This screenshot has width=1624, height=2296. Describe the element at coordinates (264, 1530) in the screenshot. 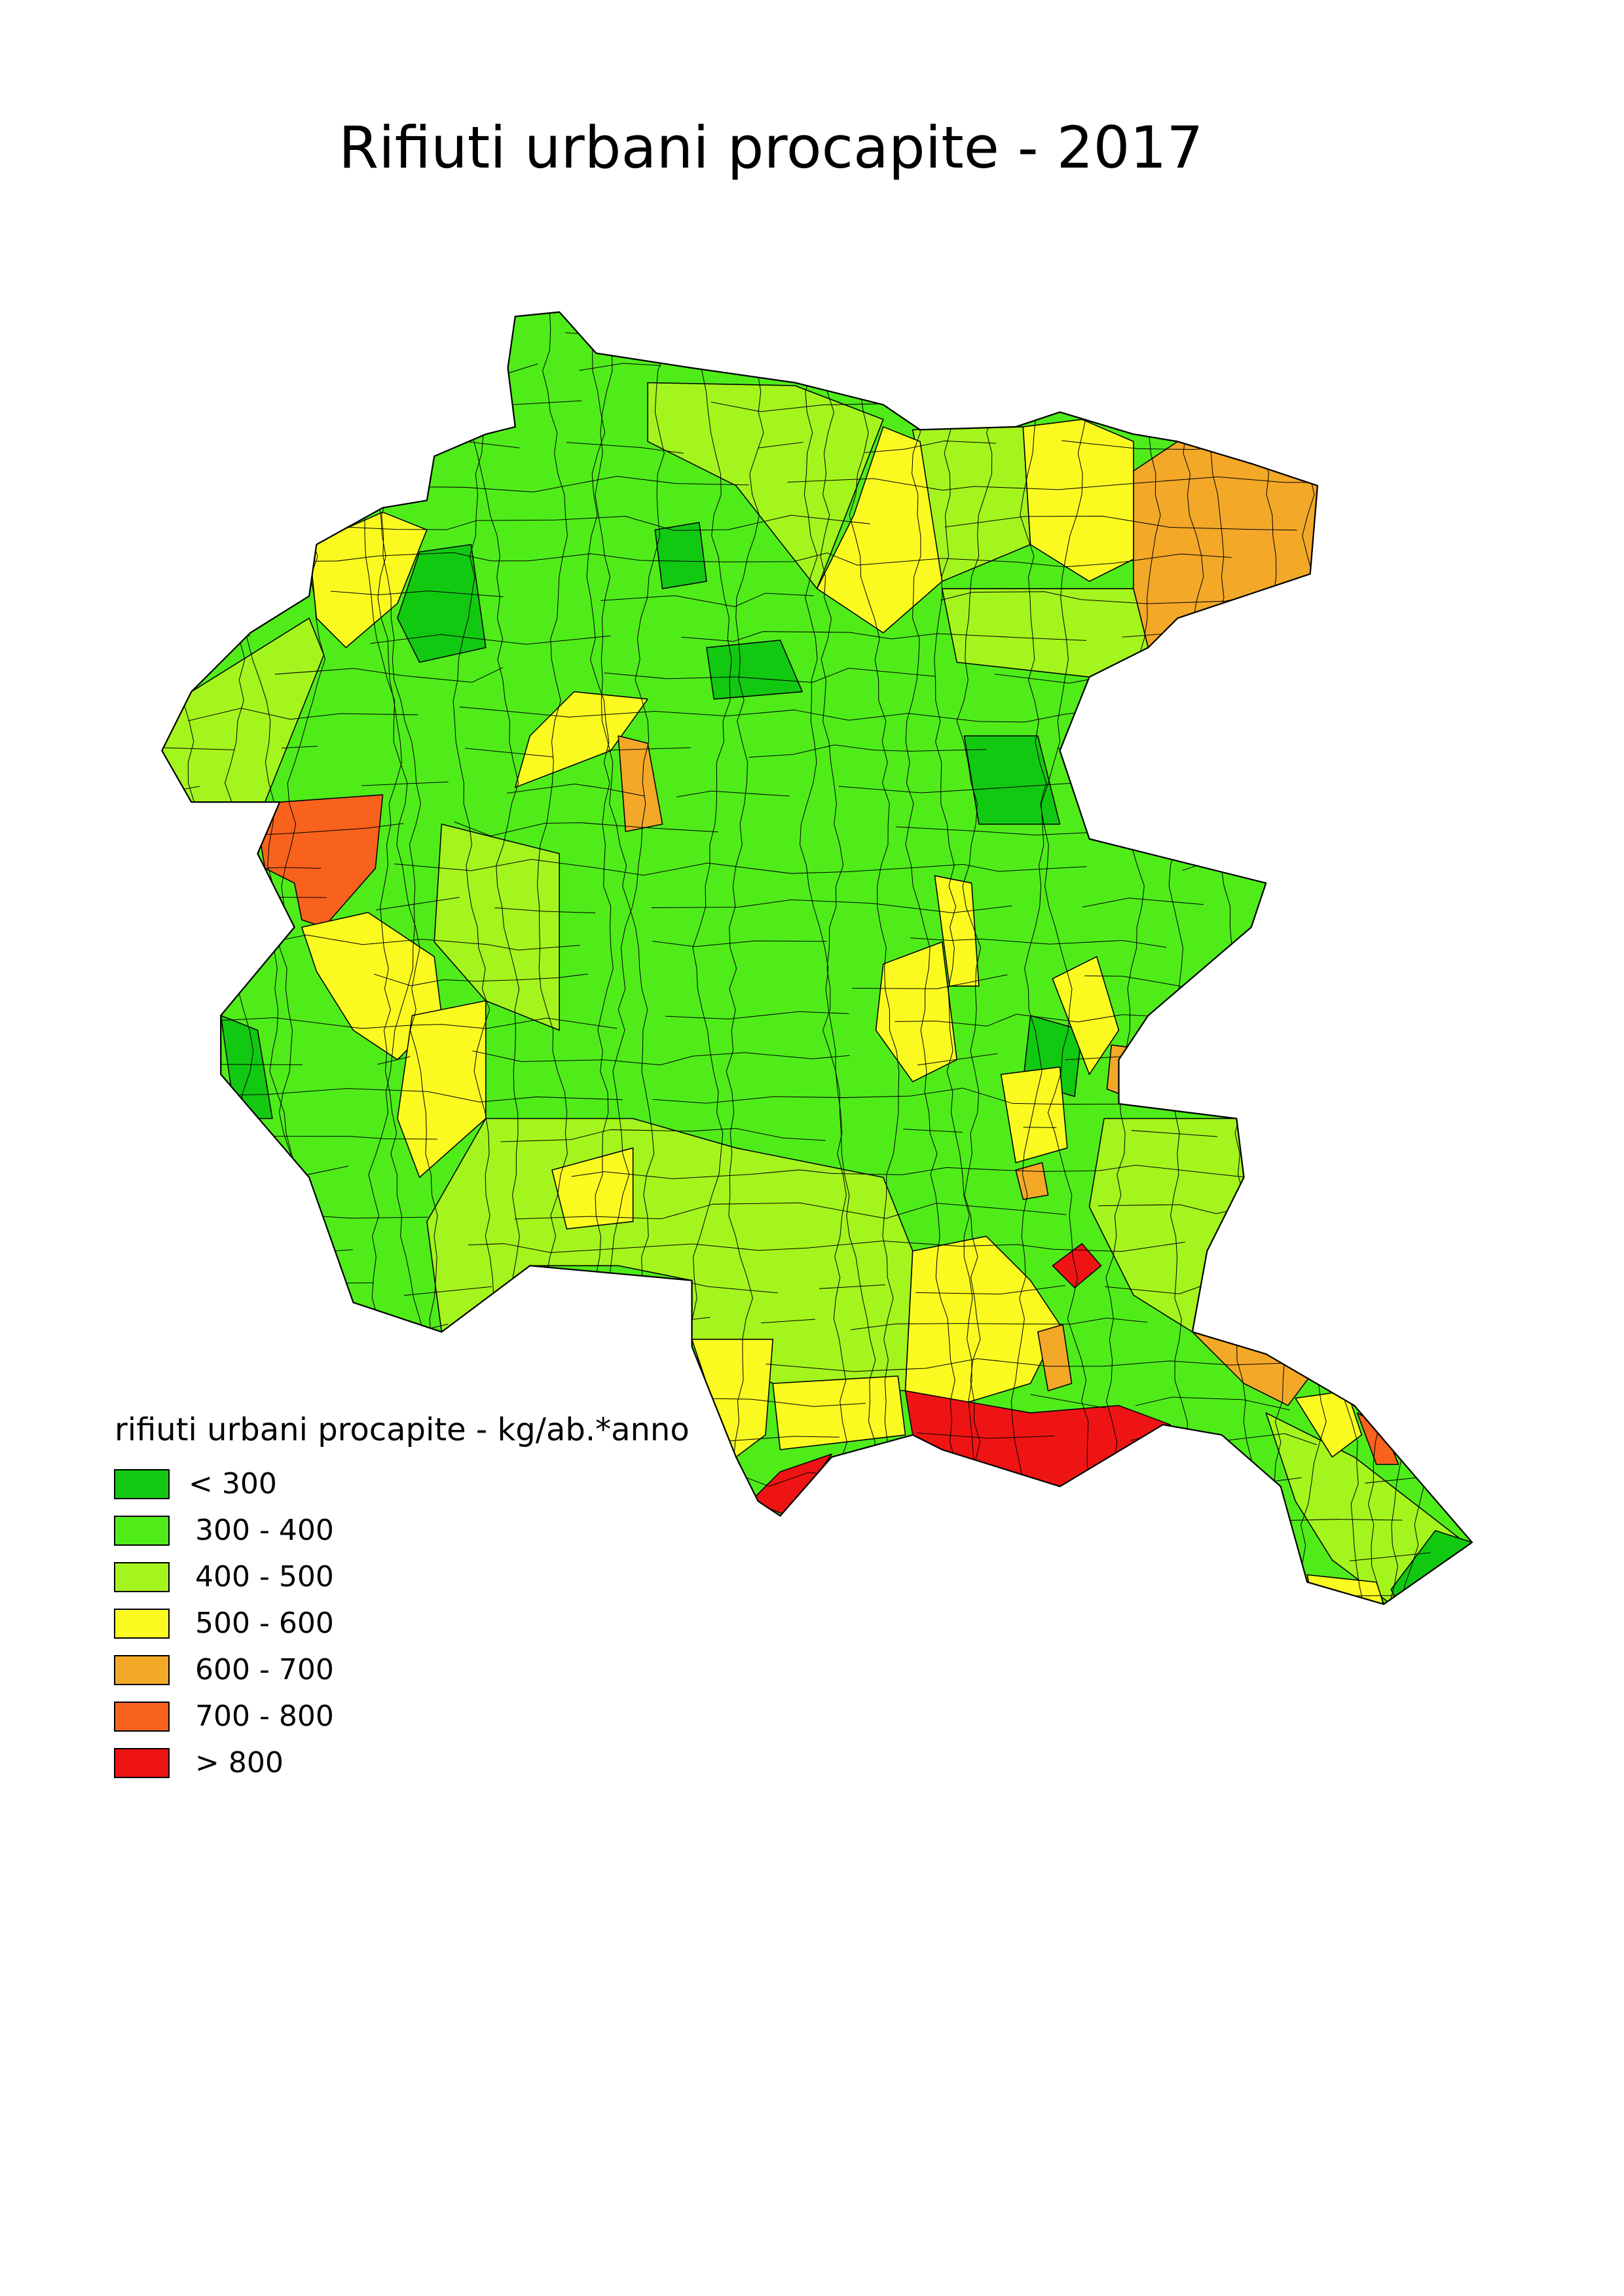

I see `legend-label: 300 - 400` at that location.